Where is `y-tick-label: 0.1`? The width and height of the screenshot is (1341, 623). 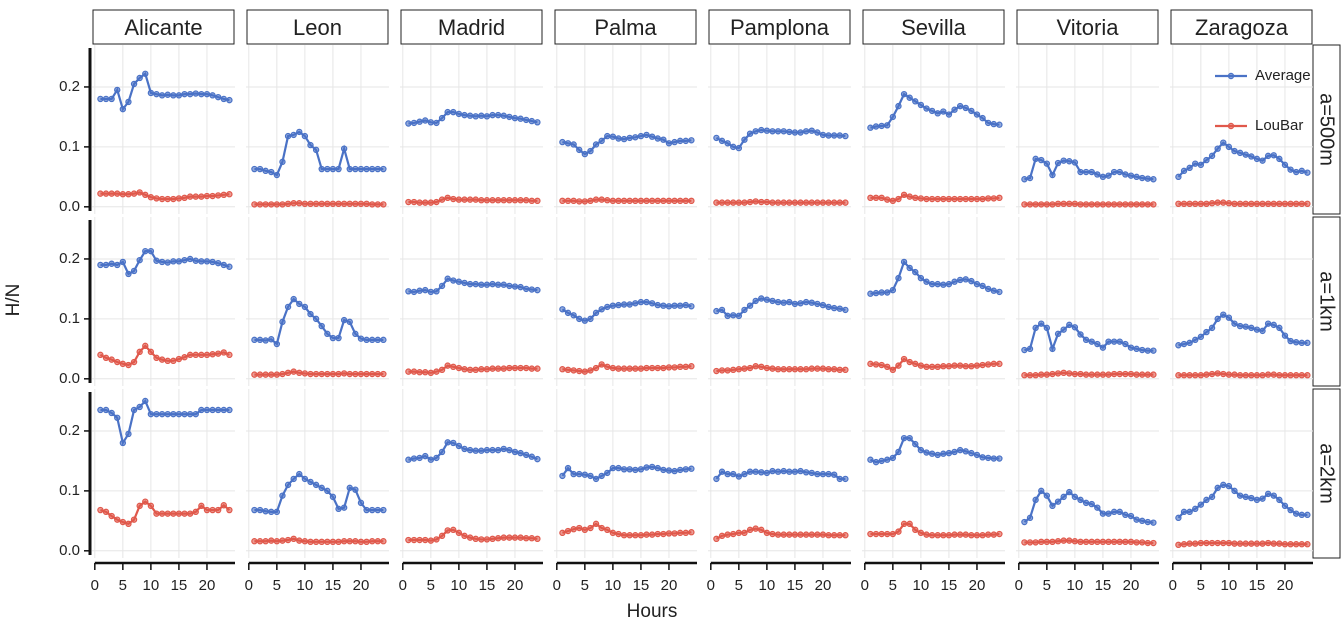
y-tick-label: 0.1 is located at coordinates (69, 146).